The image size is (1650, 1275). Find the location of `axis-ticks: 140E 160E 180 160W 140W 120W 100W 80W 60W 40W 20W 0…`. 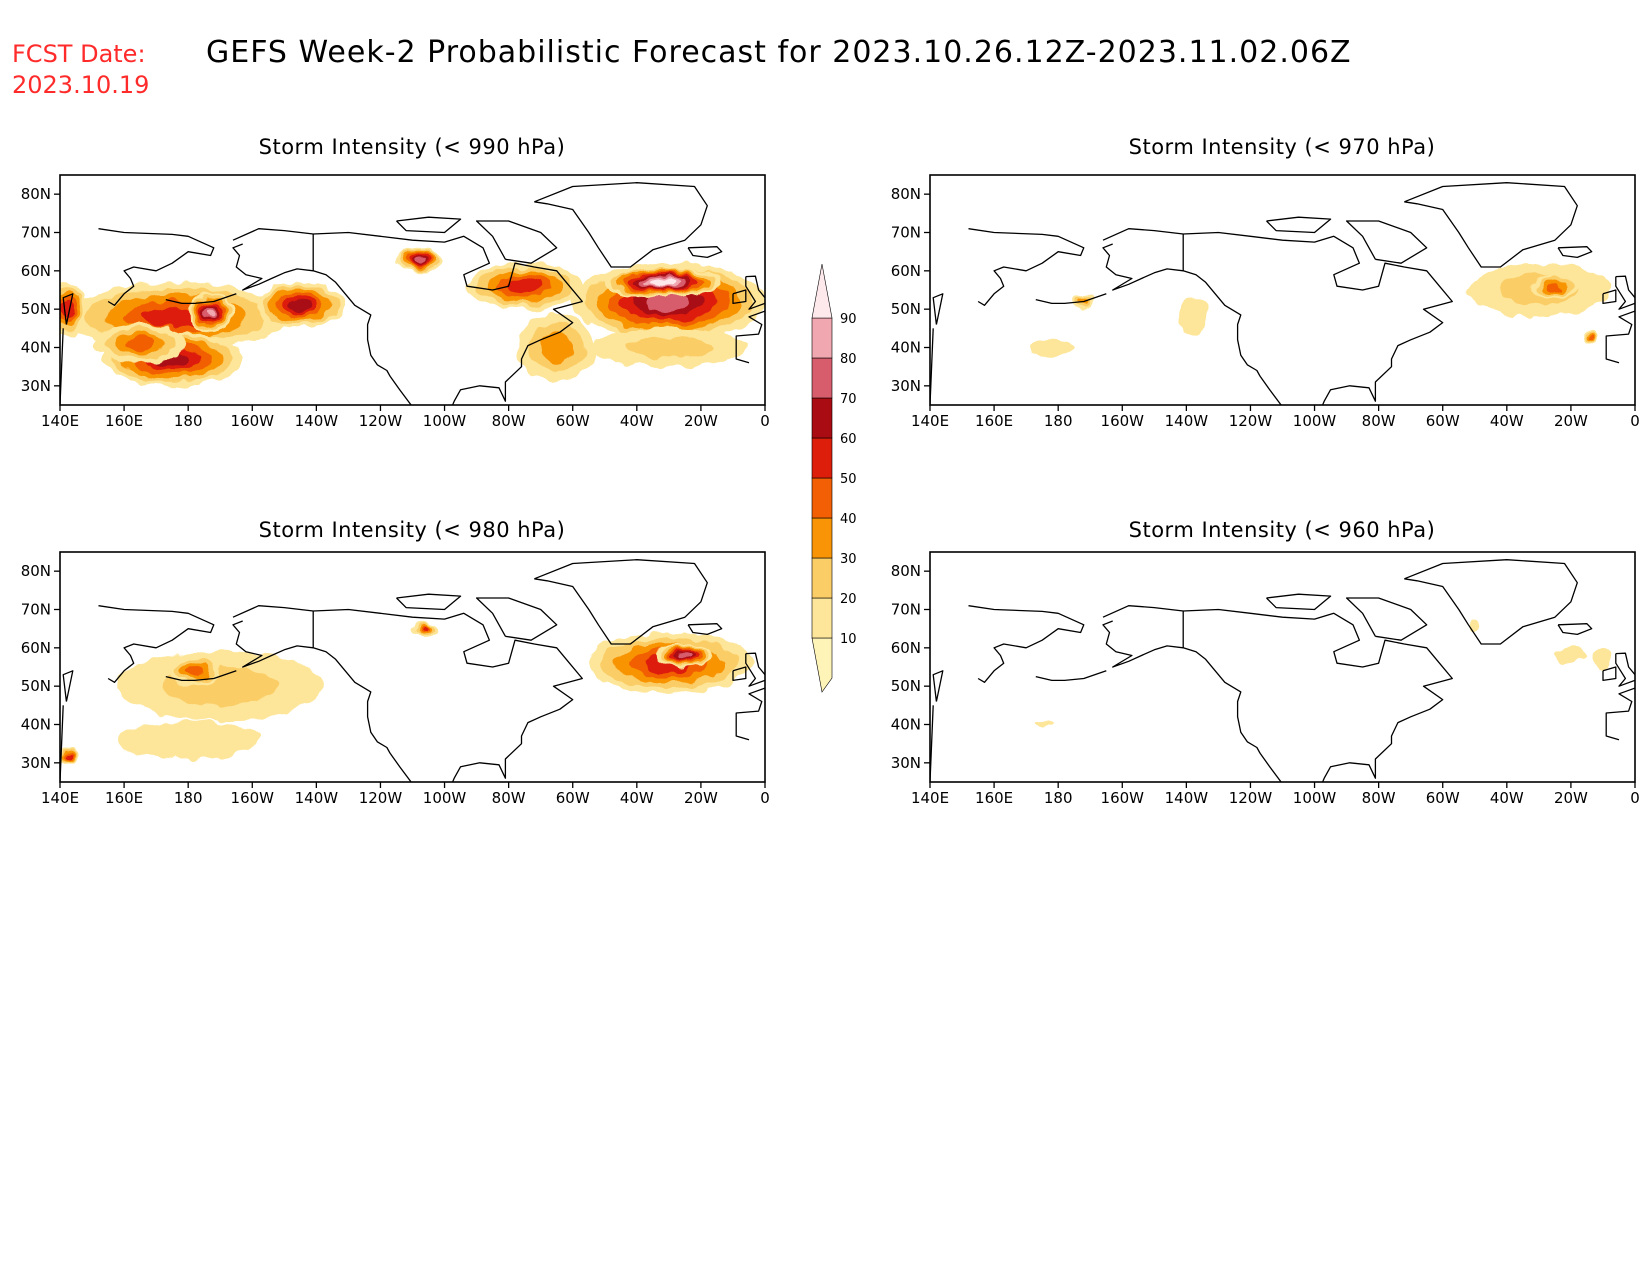

axis-ticks: 140E 160E 180 160W 140W 120W 100W 80W 60W 40W 20W 0… is located at coordinates (1265, 684).